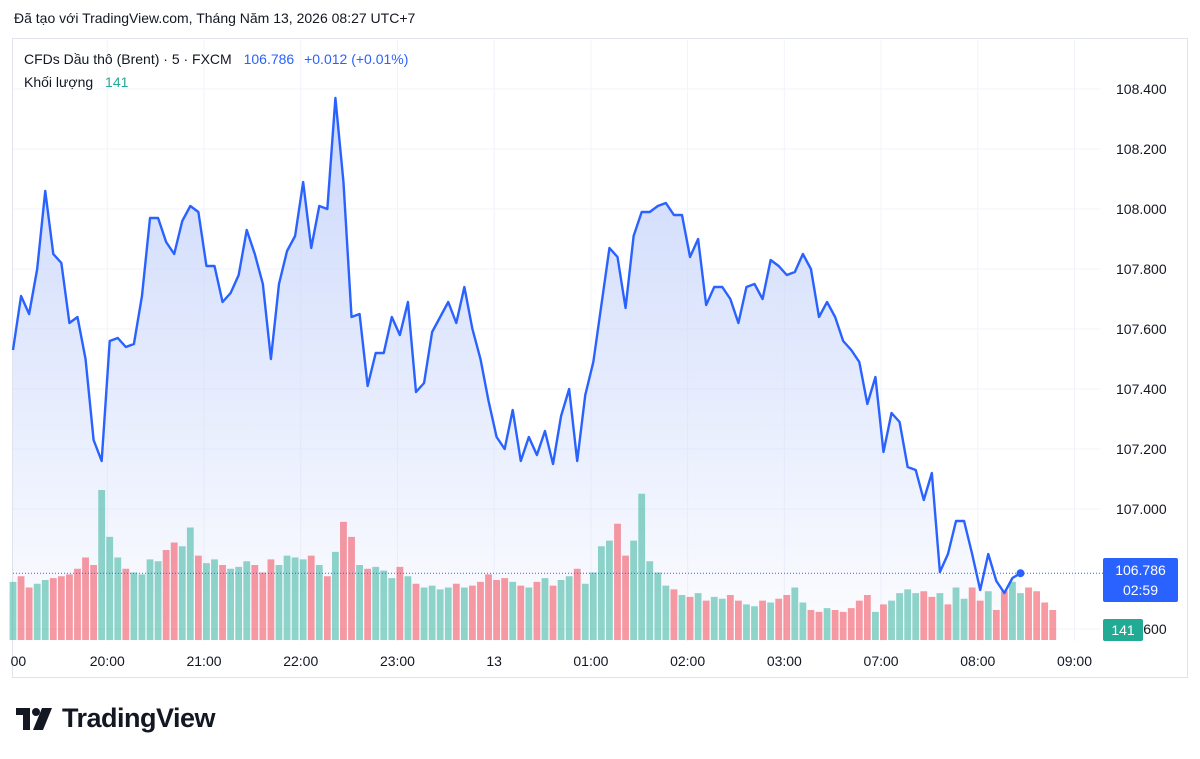 The height and width of the screenshot is (759, 1200). I want to click on y-tick-label: 108.000, so click(1141, 209).